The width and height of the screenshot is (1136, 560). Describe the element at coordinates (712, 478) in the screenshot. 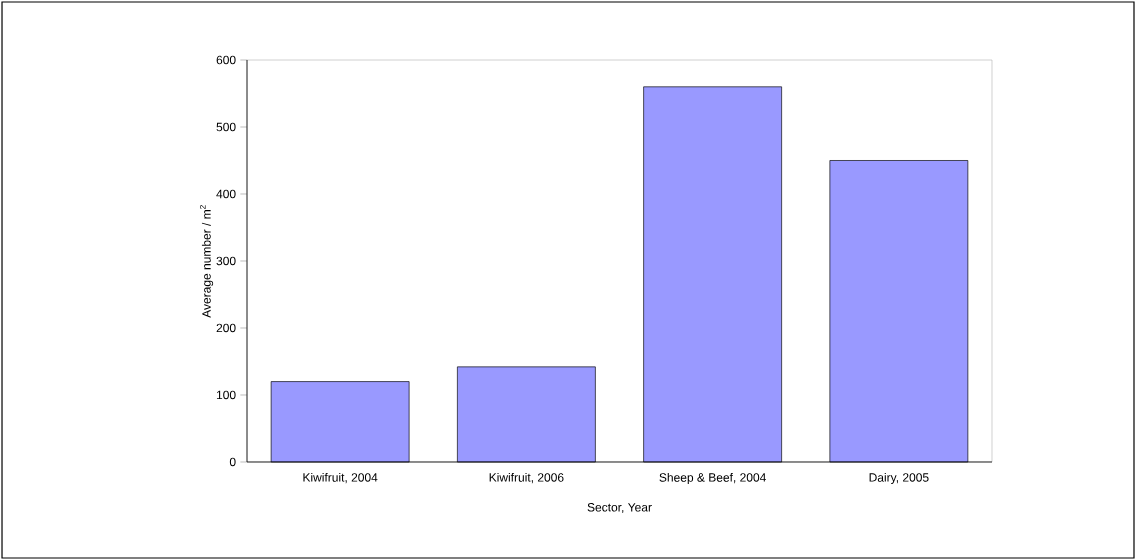

I see `x-tick-label: Sheep & Beef, 2004` at that location.